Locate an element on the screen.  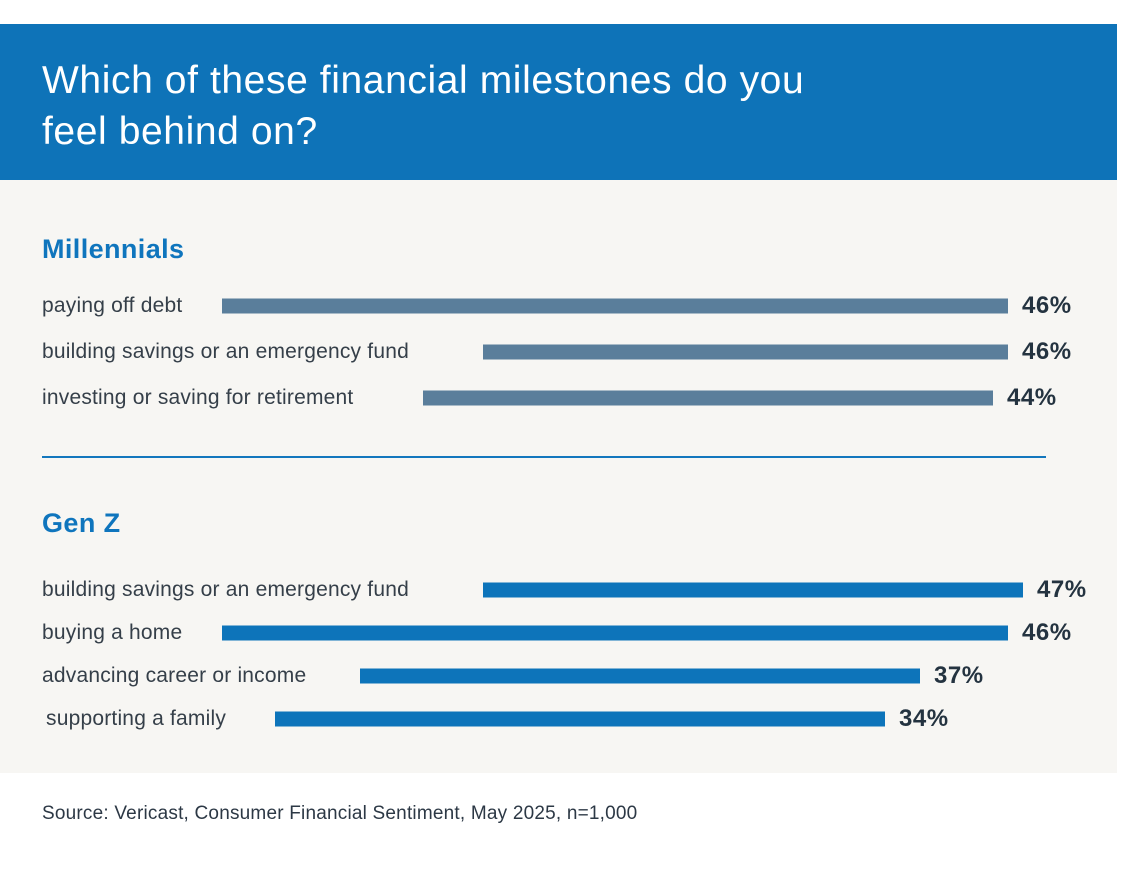
section-divider is located at coordinates (544, 457).